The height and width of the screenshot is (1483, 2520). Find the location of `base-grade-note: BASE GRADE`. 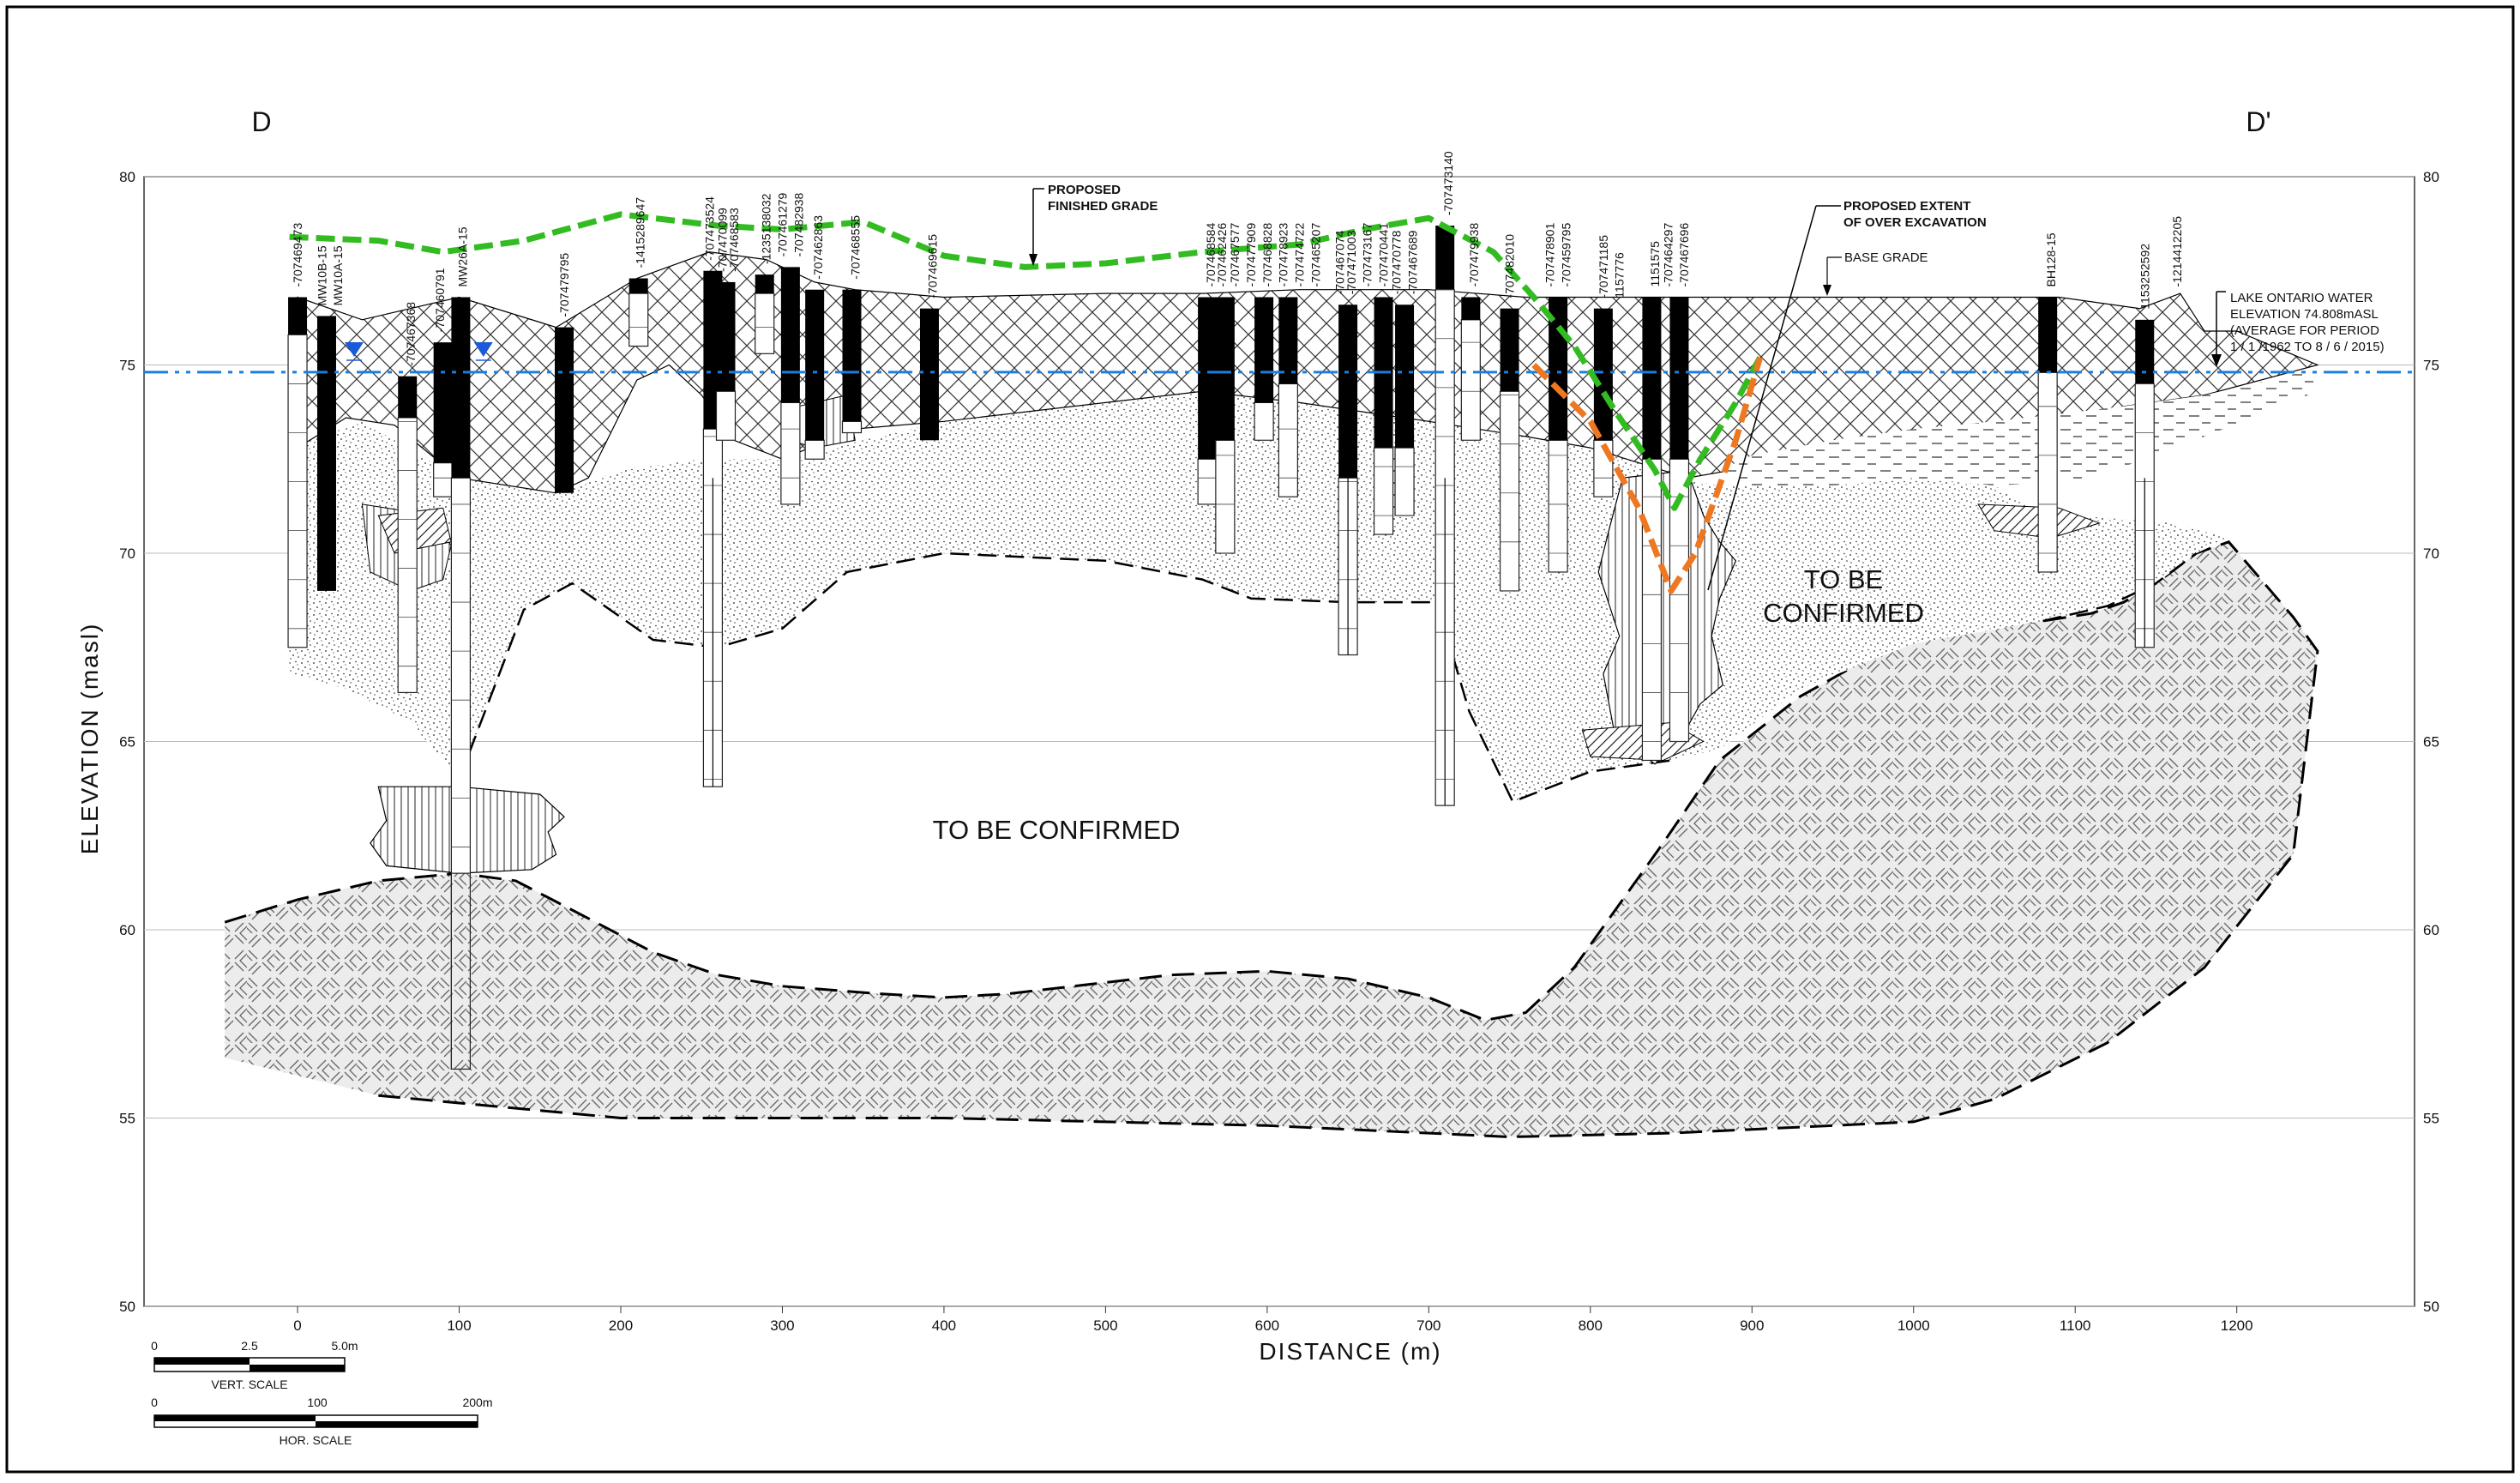

base-grade-note: BASE GRADE is located at coordinates (1875, 273).